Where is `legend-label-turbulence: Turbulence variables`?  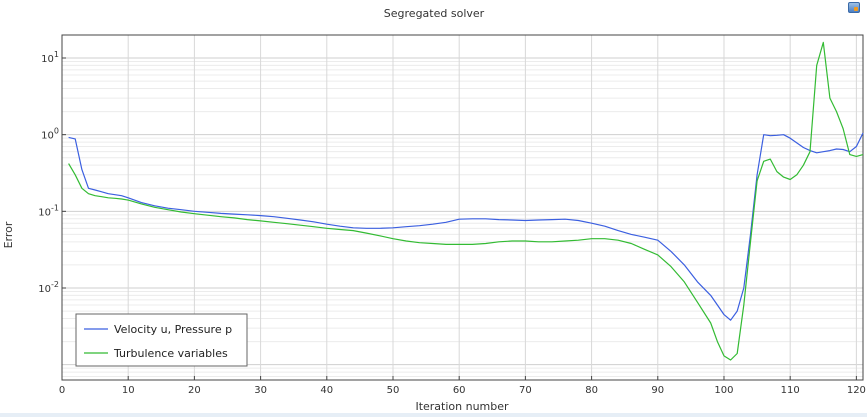 legend-label-turbulence: Turbulence variables is located at coordinates (170, 353).